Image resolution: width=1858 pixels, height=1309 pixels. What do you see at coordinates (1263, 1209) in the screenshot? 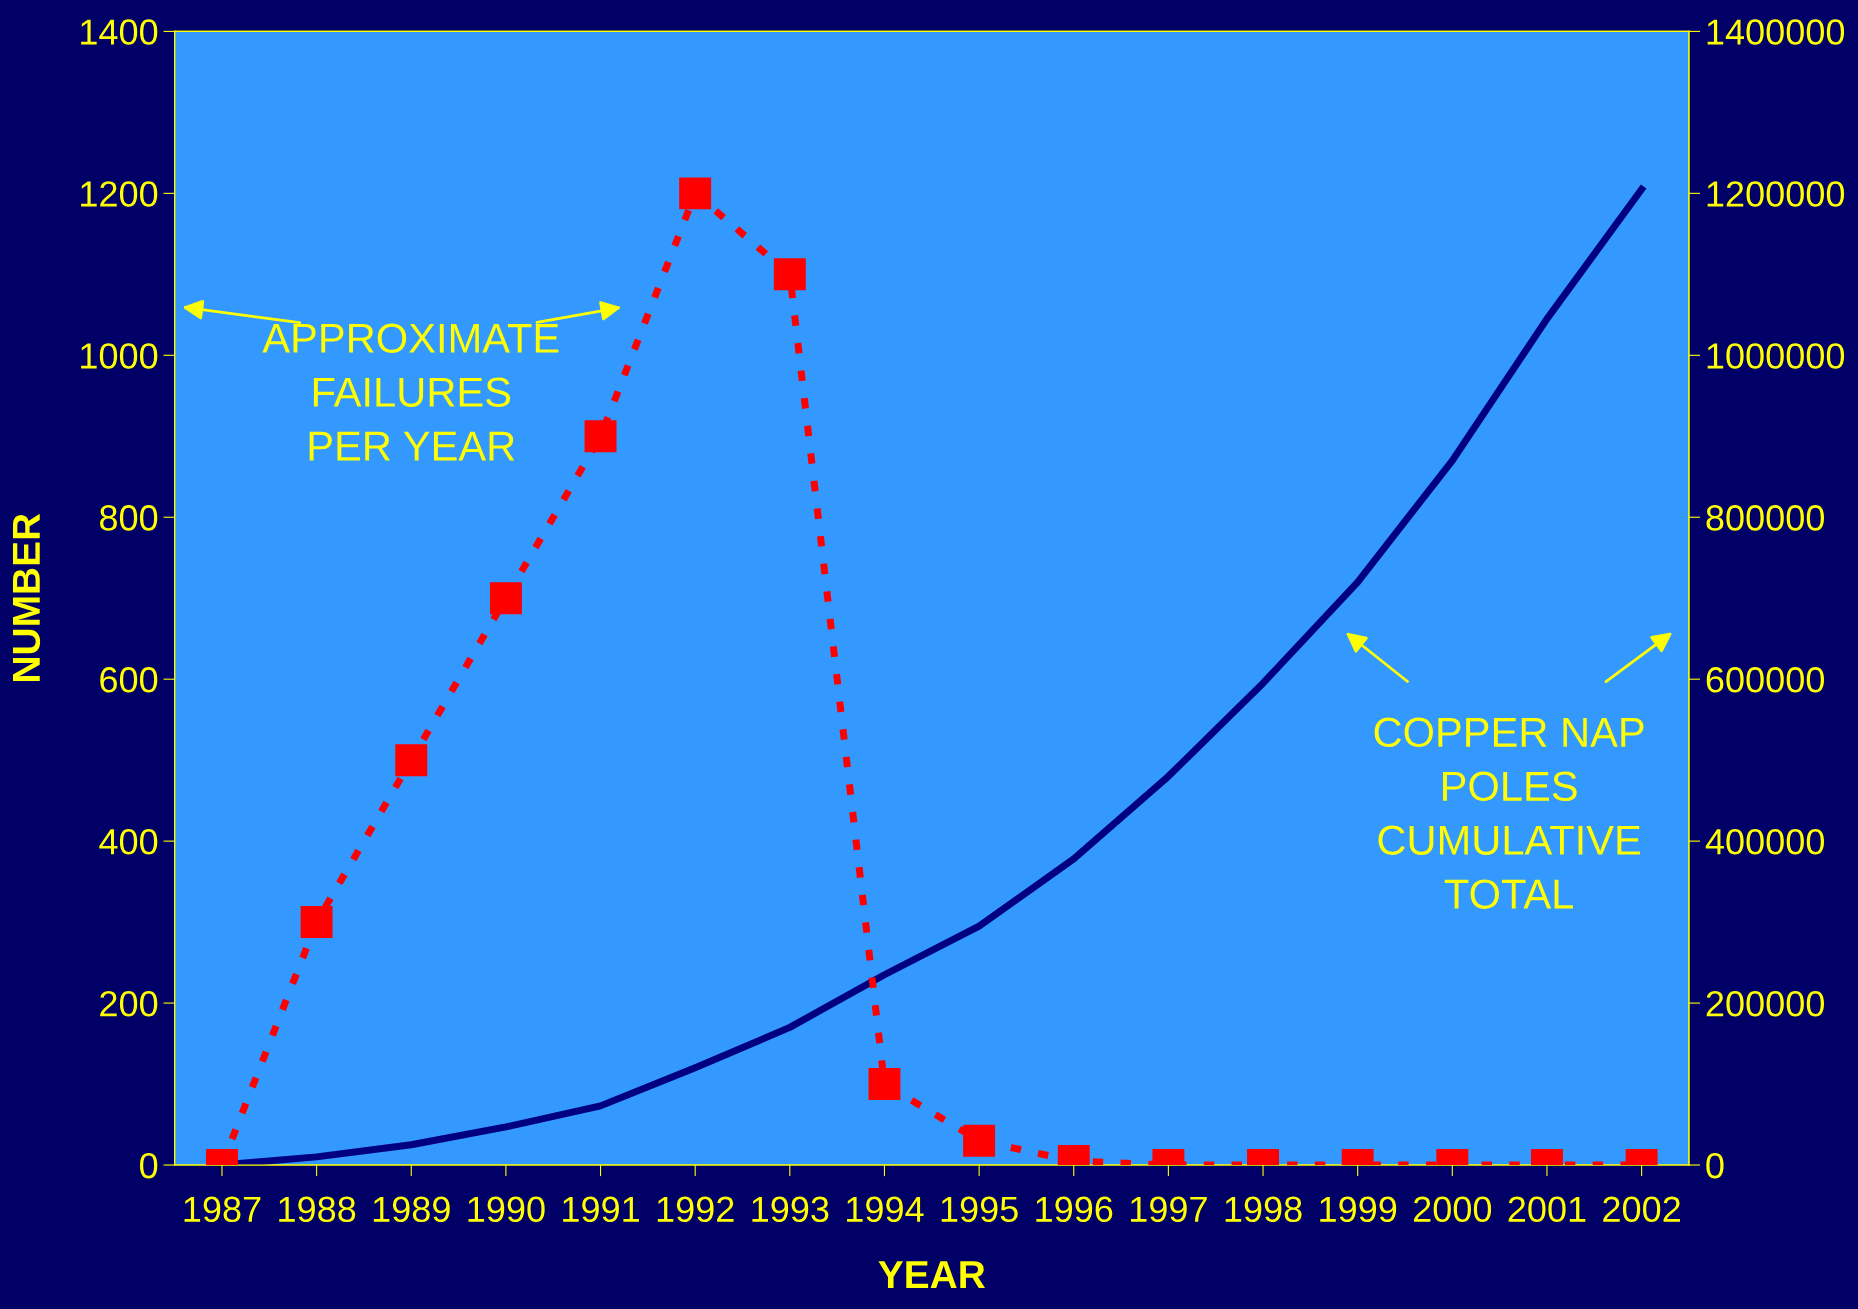
I see `x-tick-label: 1998` at bounding box center [1263, 1209].